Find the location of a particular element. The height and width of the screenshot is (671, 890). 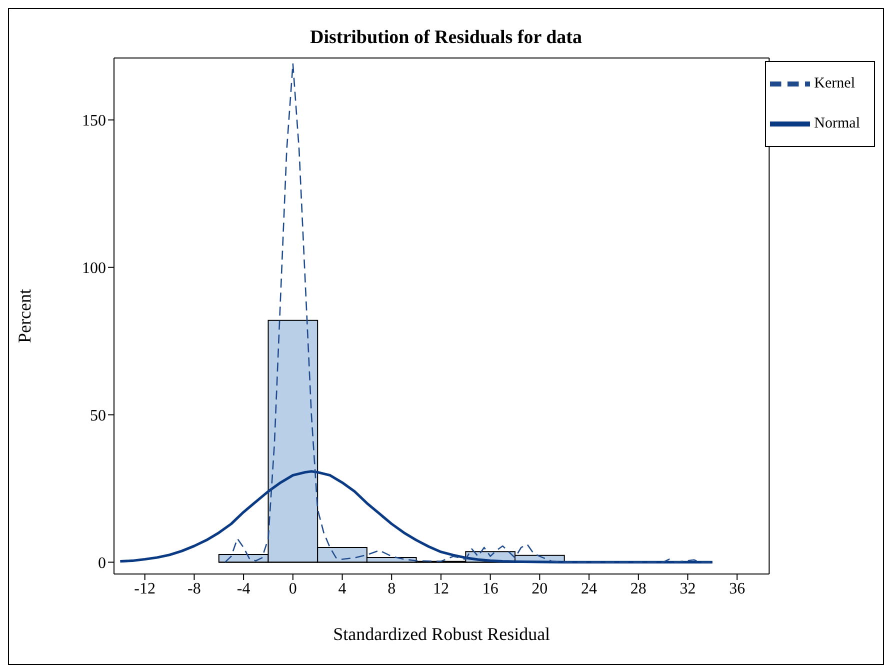

x-tick-label: 8 is located at coordinates (392, 589).